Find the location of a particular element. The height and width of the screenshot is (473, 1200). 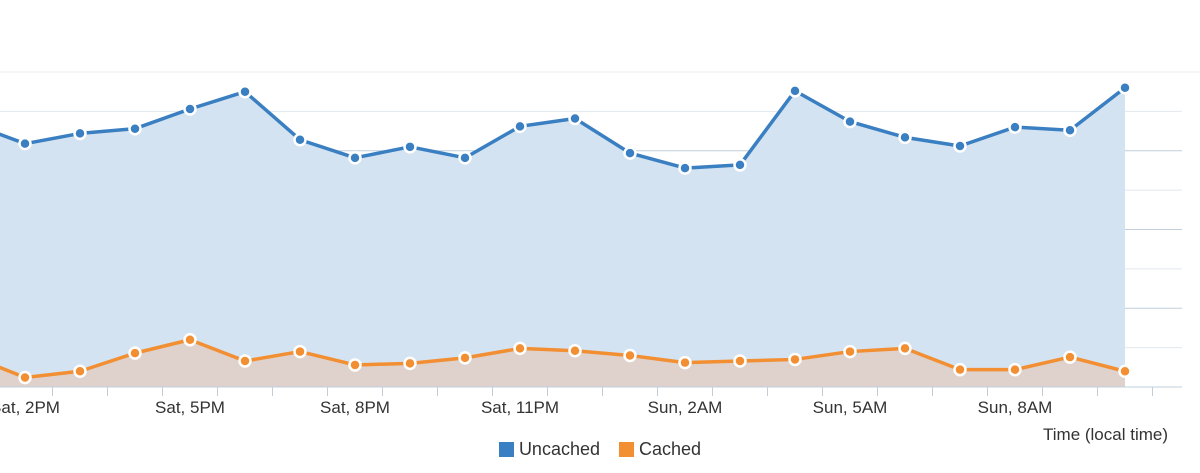

series-line-cached is located at coordinates (563, 359).